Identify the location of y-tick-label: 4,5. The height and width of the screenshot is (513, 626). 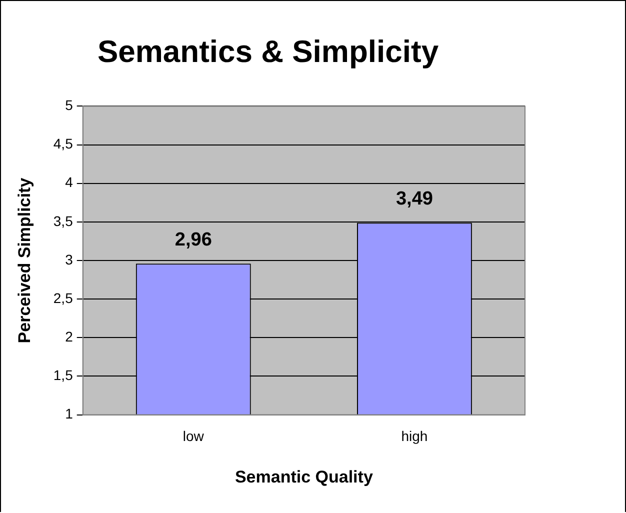
(63, 144).